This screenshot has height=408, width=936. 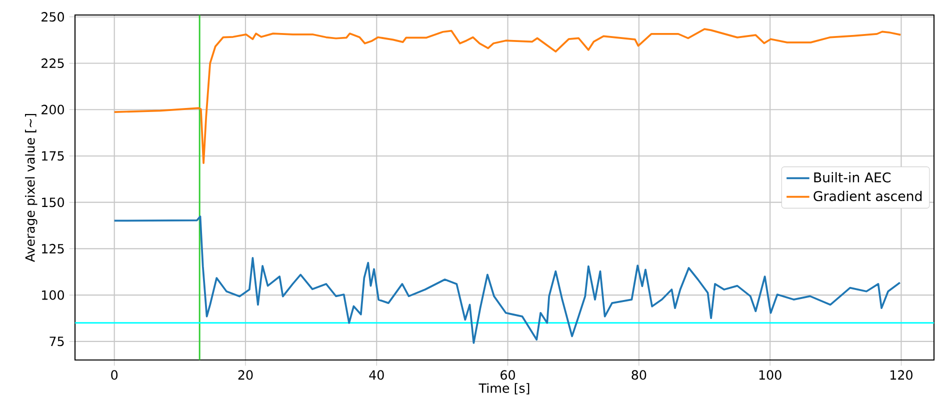 What do you see at coordinates (507, 375) in the screenshot?
I see `x-tick-label: 60` at bounding box center [507, 375].